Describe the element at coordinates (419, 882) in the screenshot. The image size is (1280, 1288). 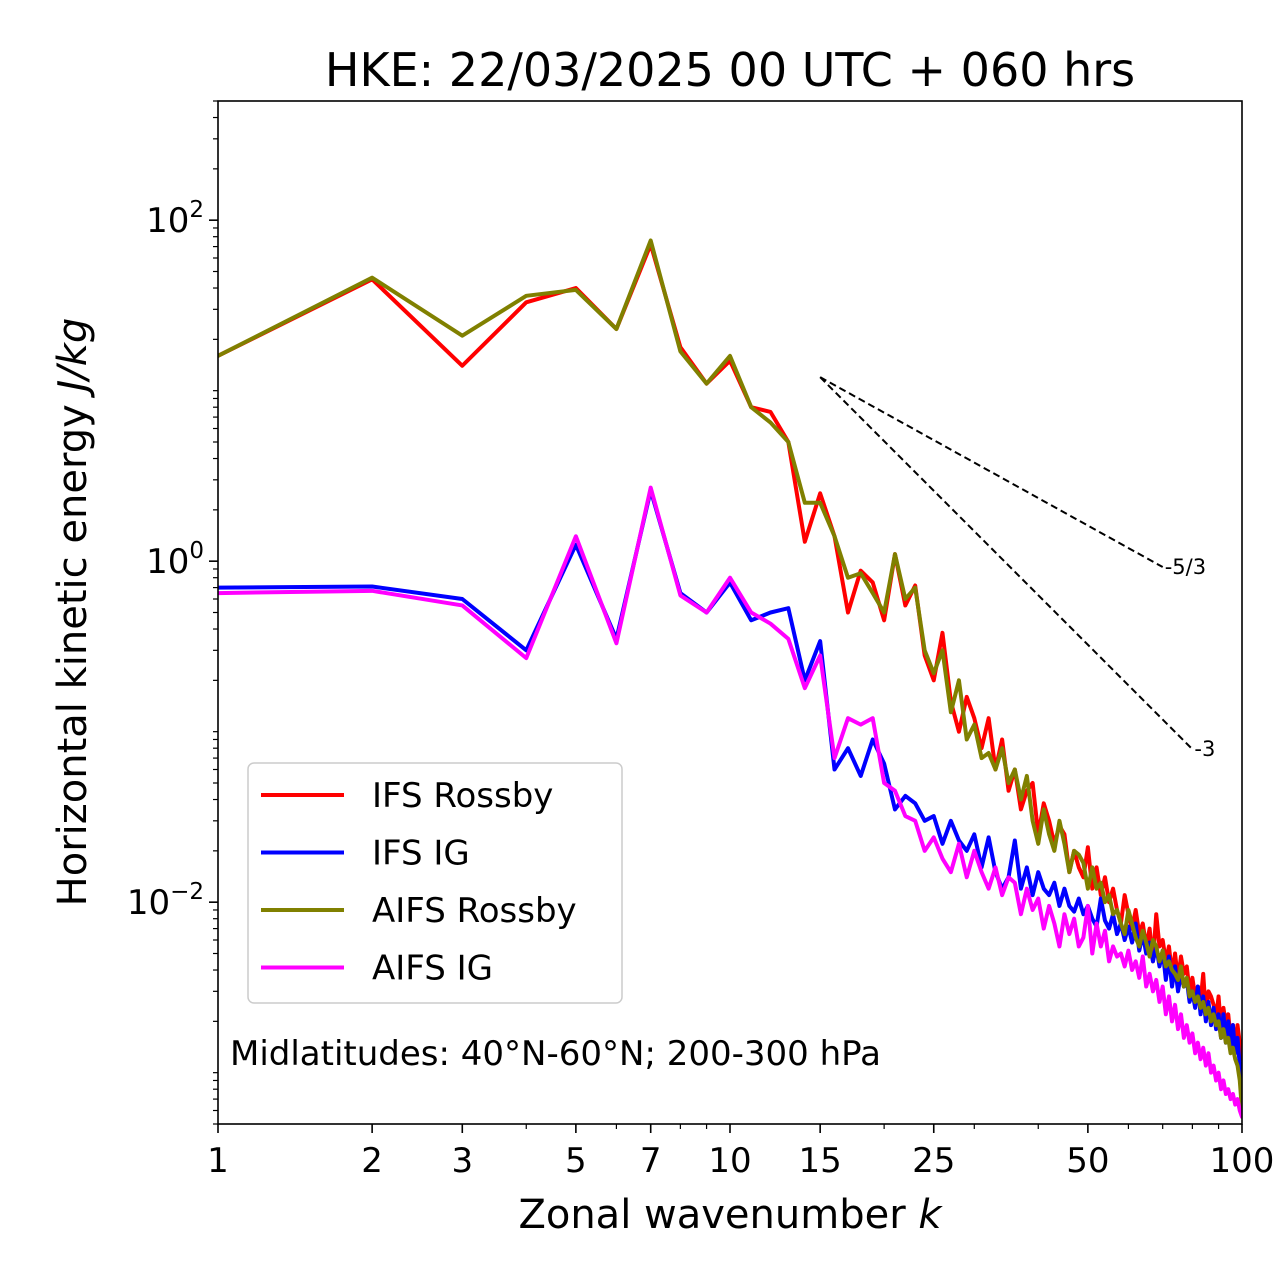
I see `legend-entries: IFS Rossby IFS IG AIFS Rossby AIFS IG` at that location.